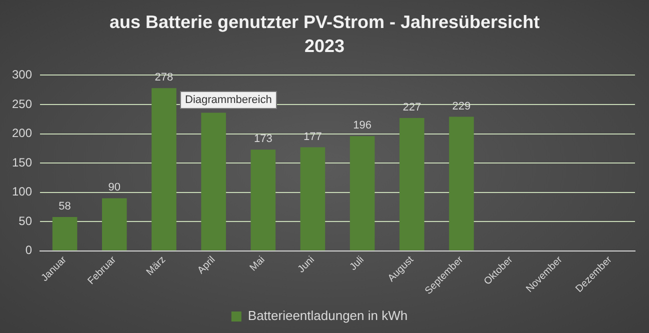 The height and width of the screenshot is (333, 649). Describe the element at coordinates (258, 264) in the screenshot. I see `x-tick-label: Mai` at that location.